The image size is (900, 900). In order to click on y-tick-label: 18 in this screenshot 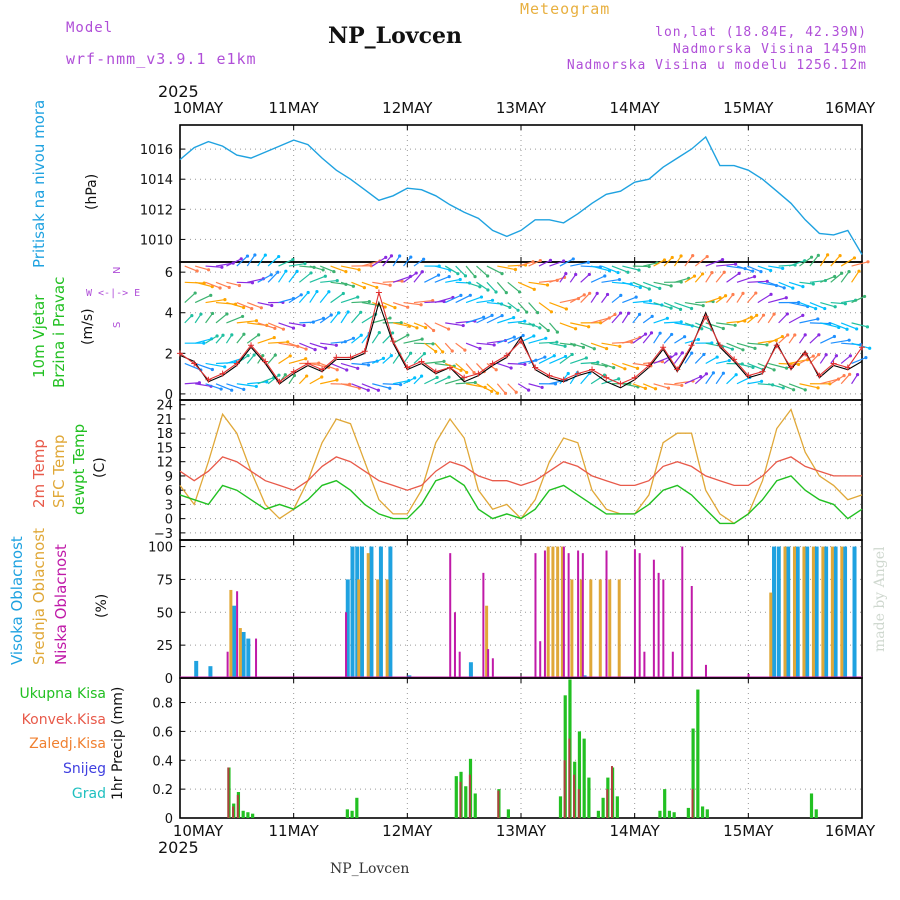, I will do `click(164, 434)`.